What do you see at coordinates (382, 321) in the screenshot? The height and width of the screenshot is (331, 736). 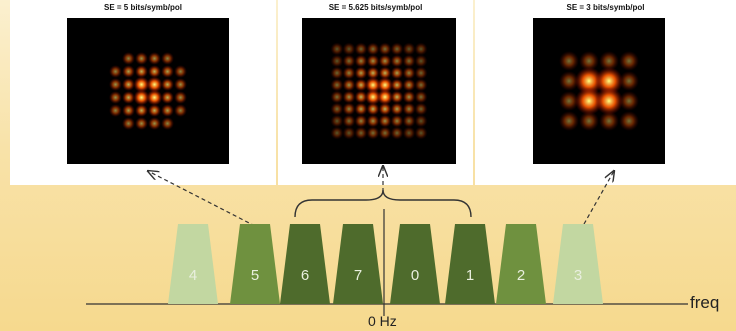 I see `zero-hz-label: 0 Hz` at bounding box center [382, 321].